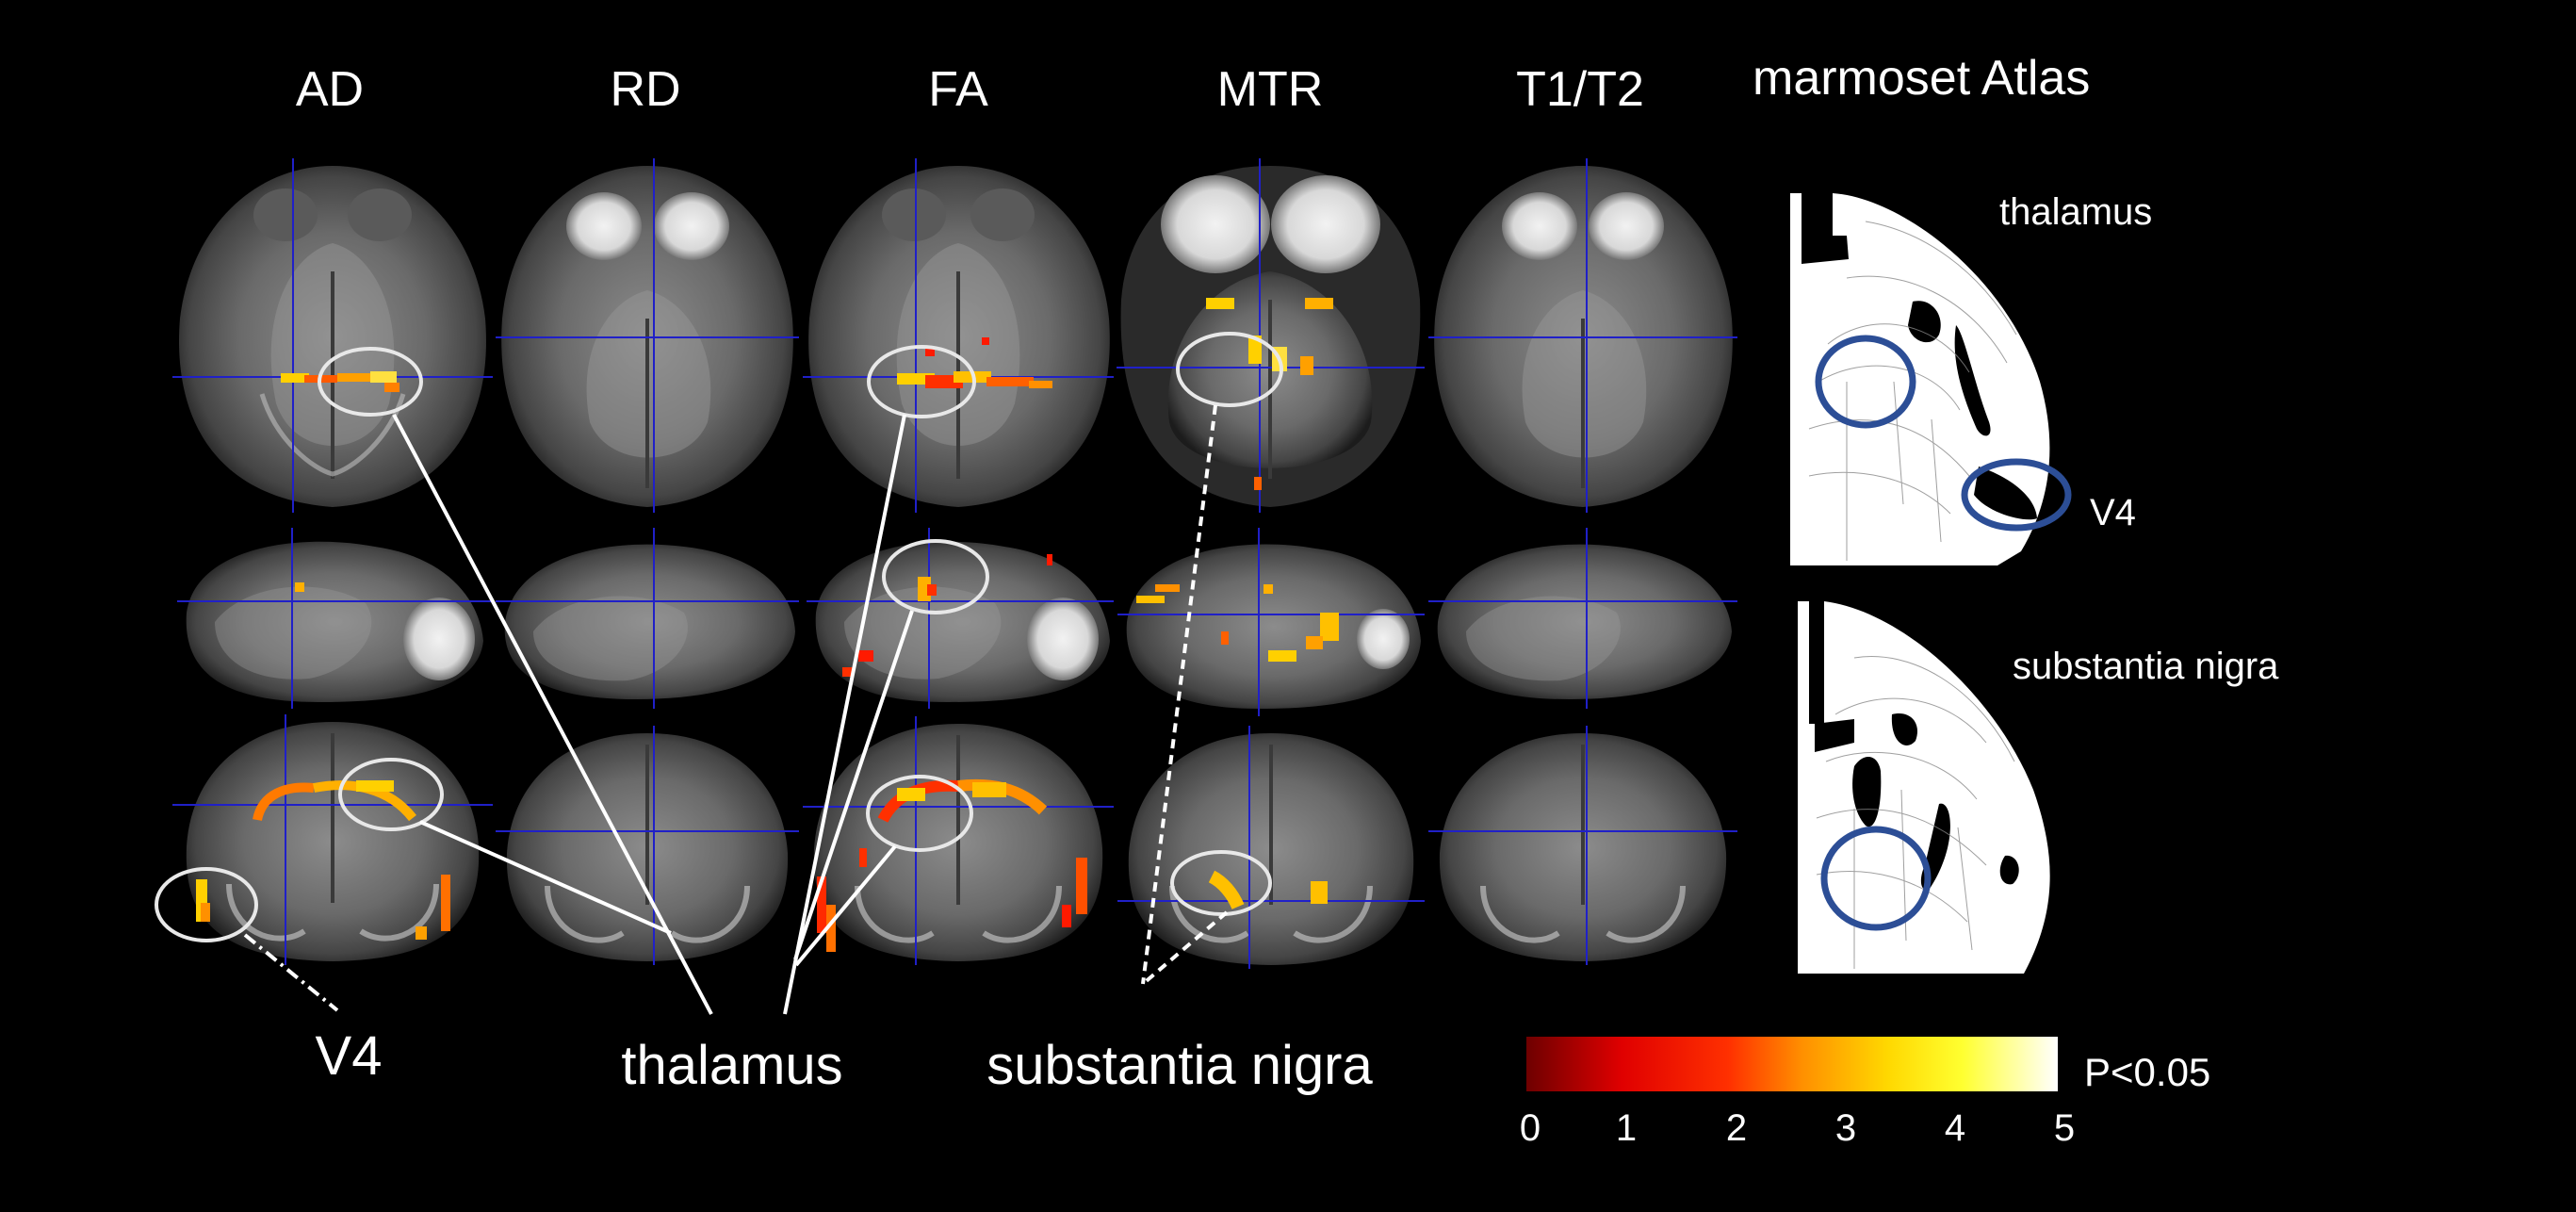 This screenshot has height=1212, width=2576. I want to click on colorbar-ticks: 0 1 2 3 4 5, so click(1797, 1128).